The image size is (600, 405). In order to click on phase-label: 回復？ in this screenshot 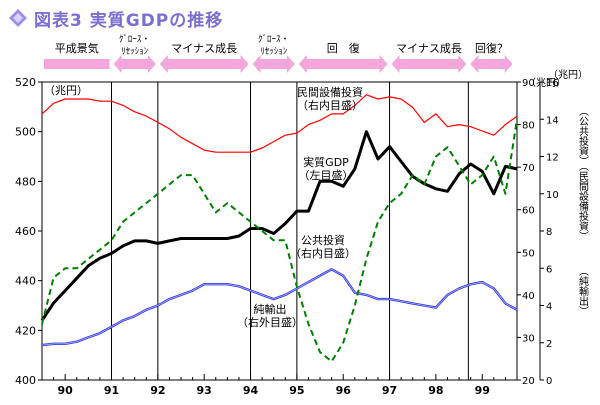, I will do `click(491, 48)`.